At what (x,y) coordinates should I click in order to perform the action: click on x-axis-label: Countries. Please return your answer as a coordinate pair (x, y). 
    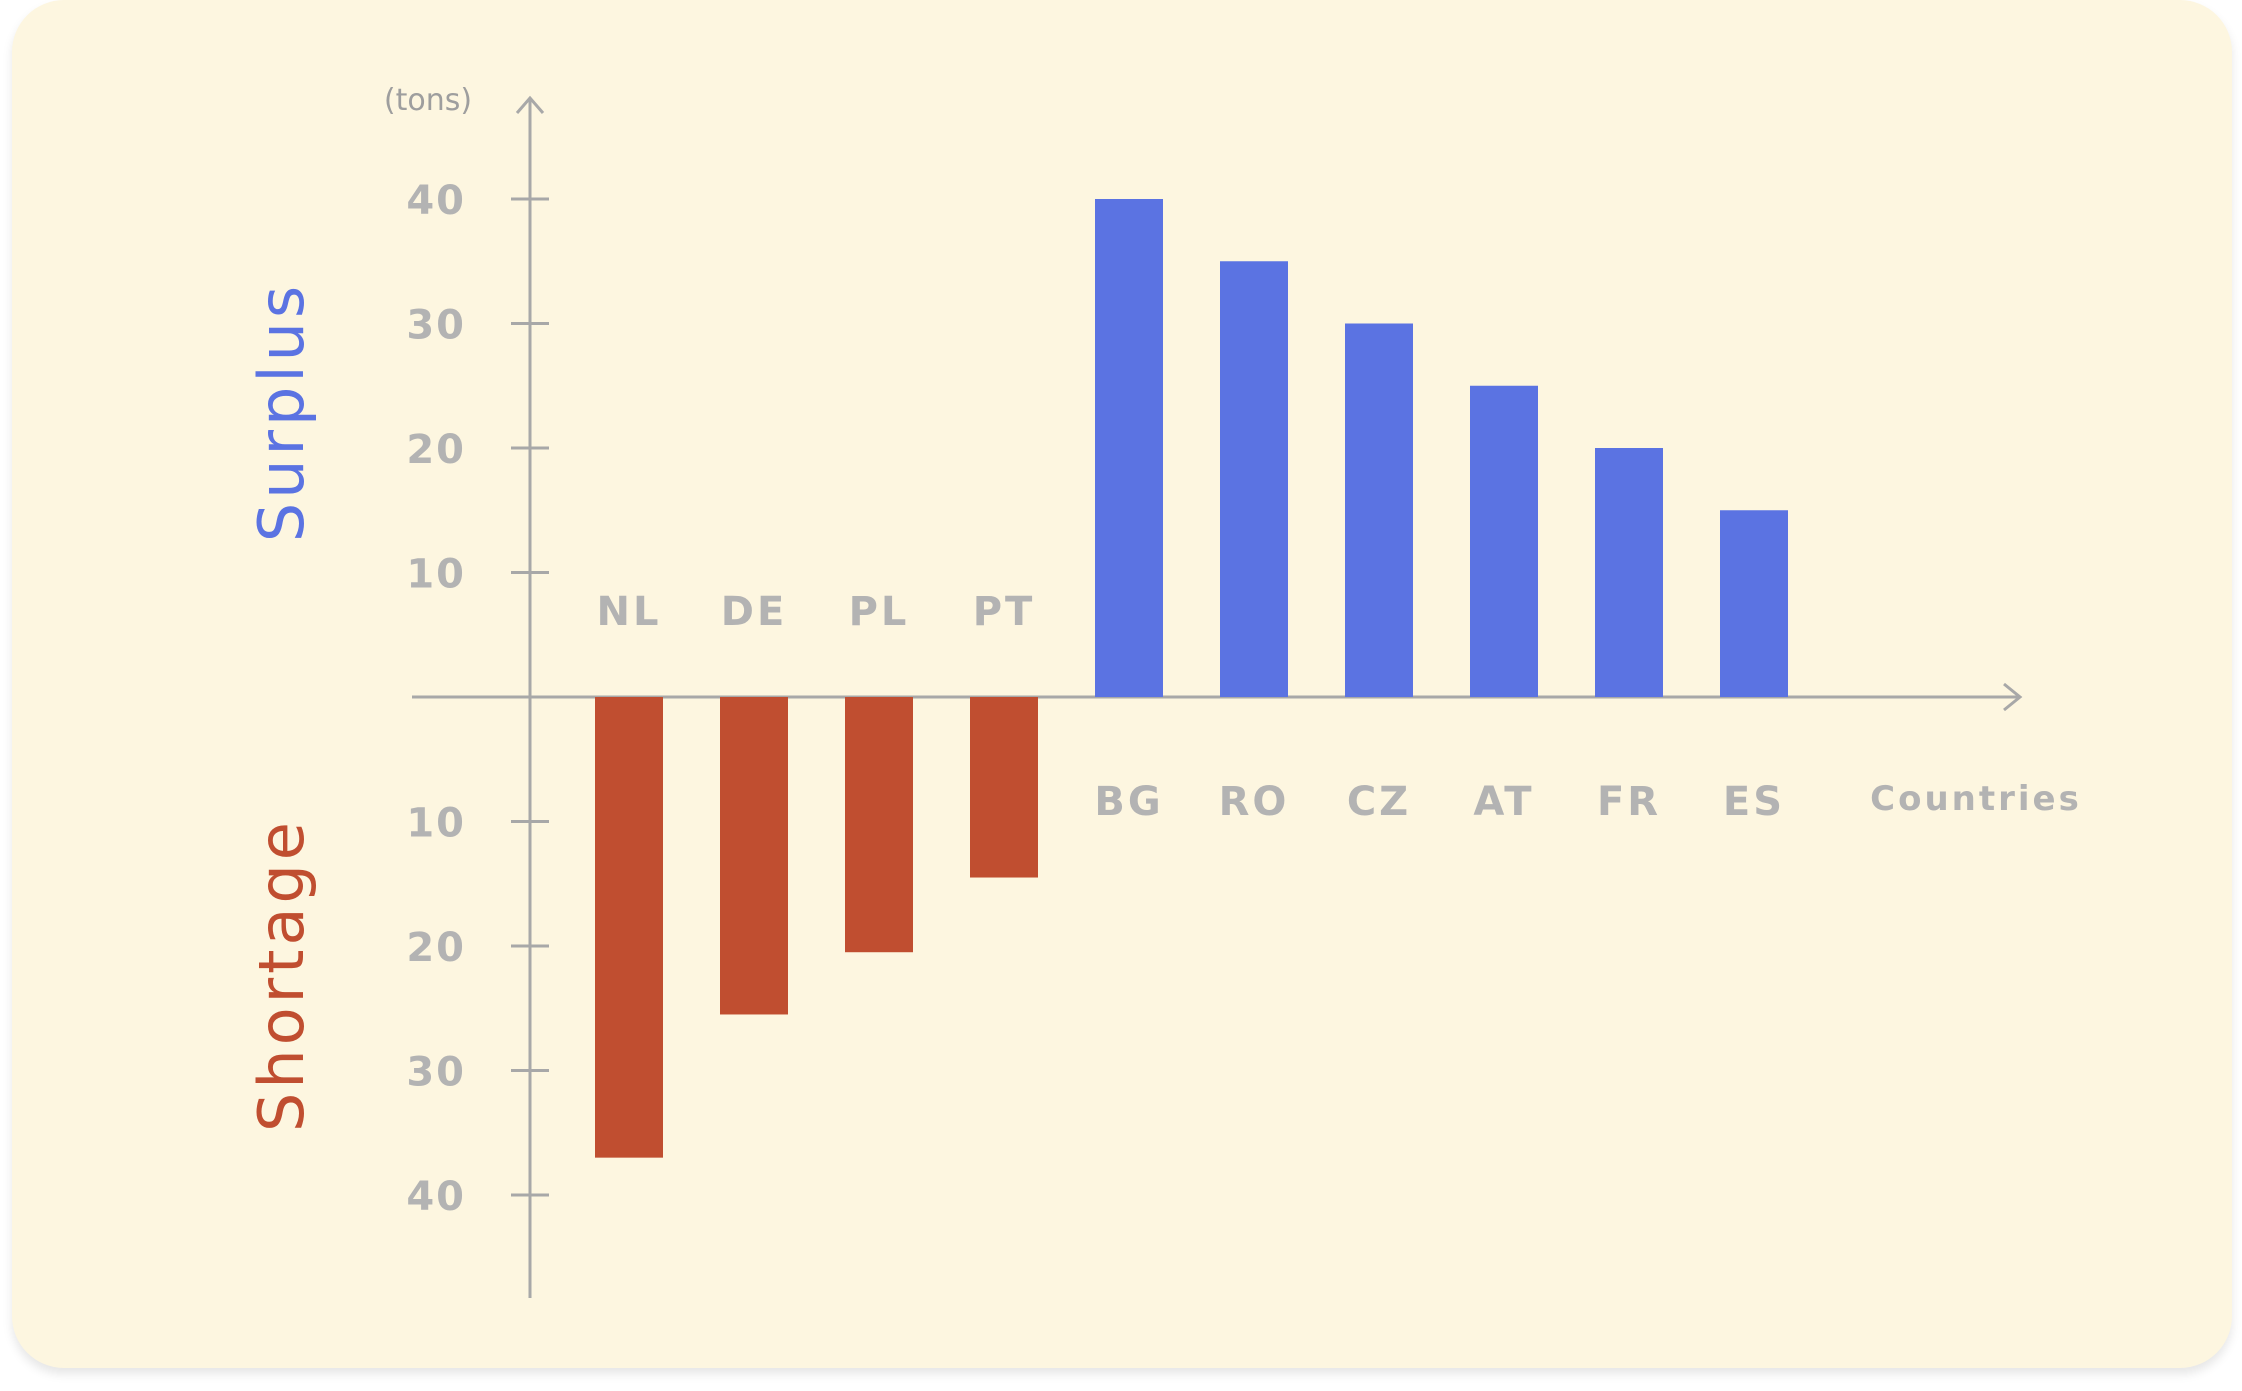
    Looking at the image, I should click on (1976, 799).